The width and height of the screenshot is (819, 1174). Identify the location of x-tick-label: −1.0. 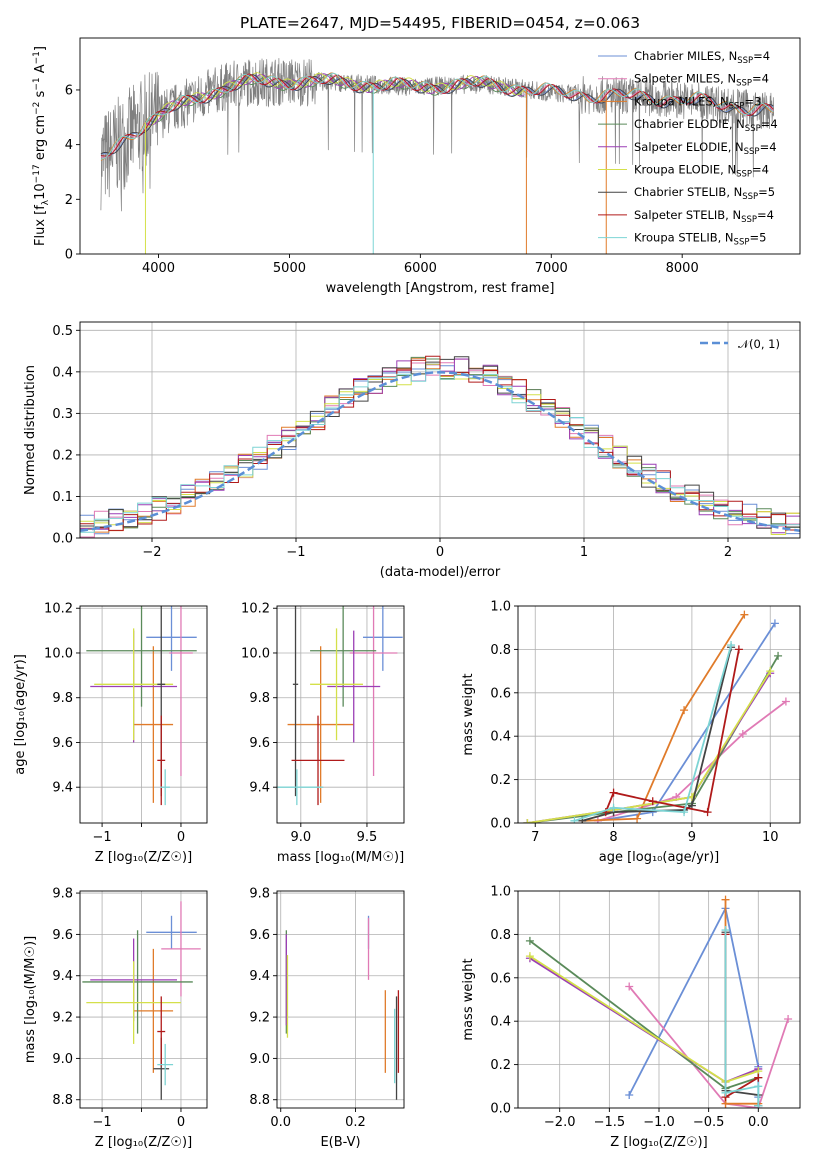
(659, 1122).